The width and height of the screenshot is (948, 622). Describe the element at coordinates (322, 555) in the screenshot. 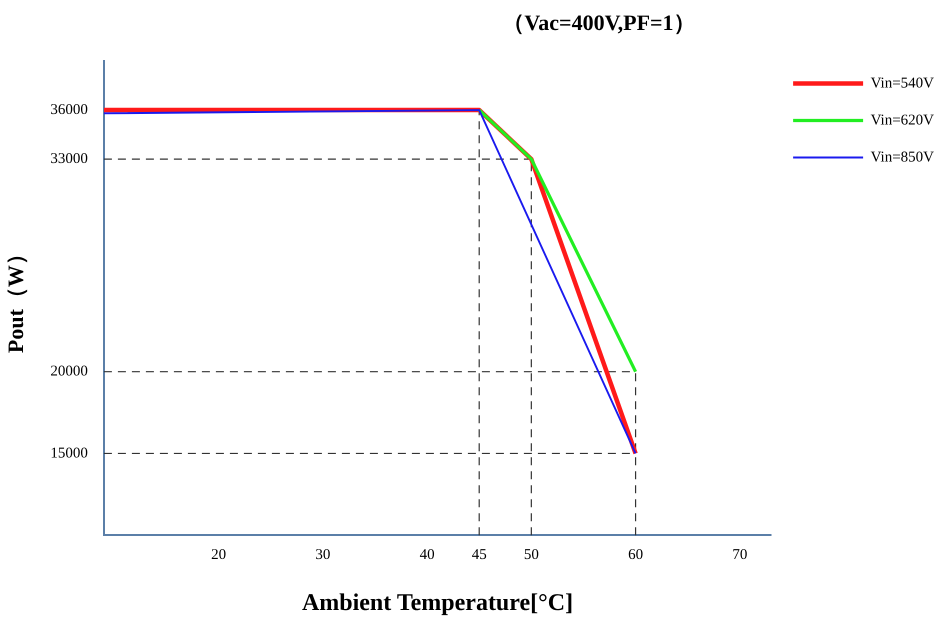

I see `x-tick-label: 30` at that location.